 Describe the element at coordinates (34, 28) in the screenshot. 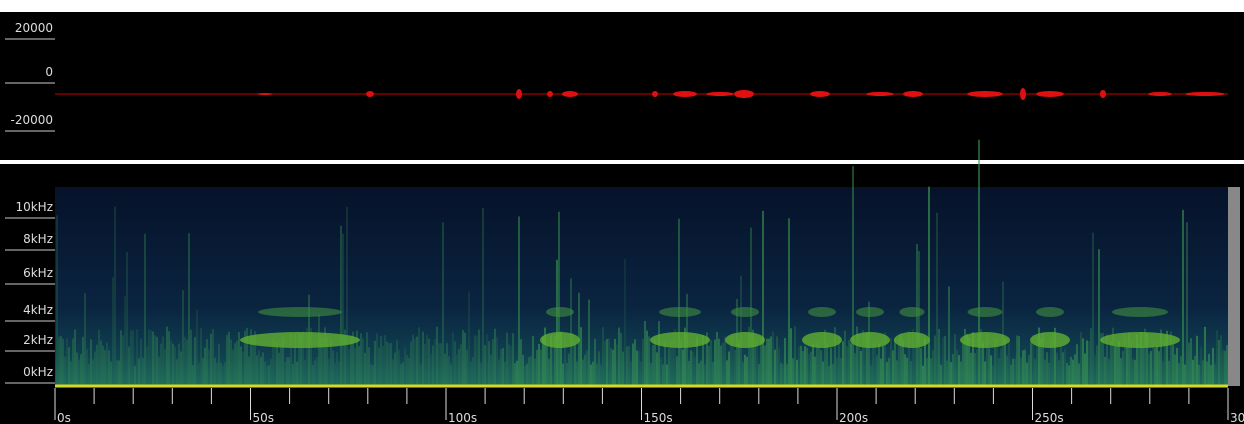

I see `amplitude-label: 20000` at that location.